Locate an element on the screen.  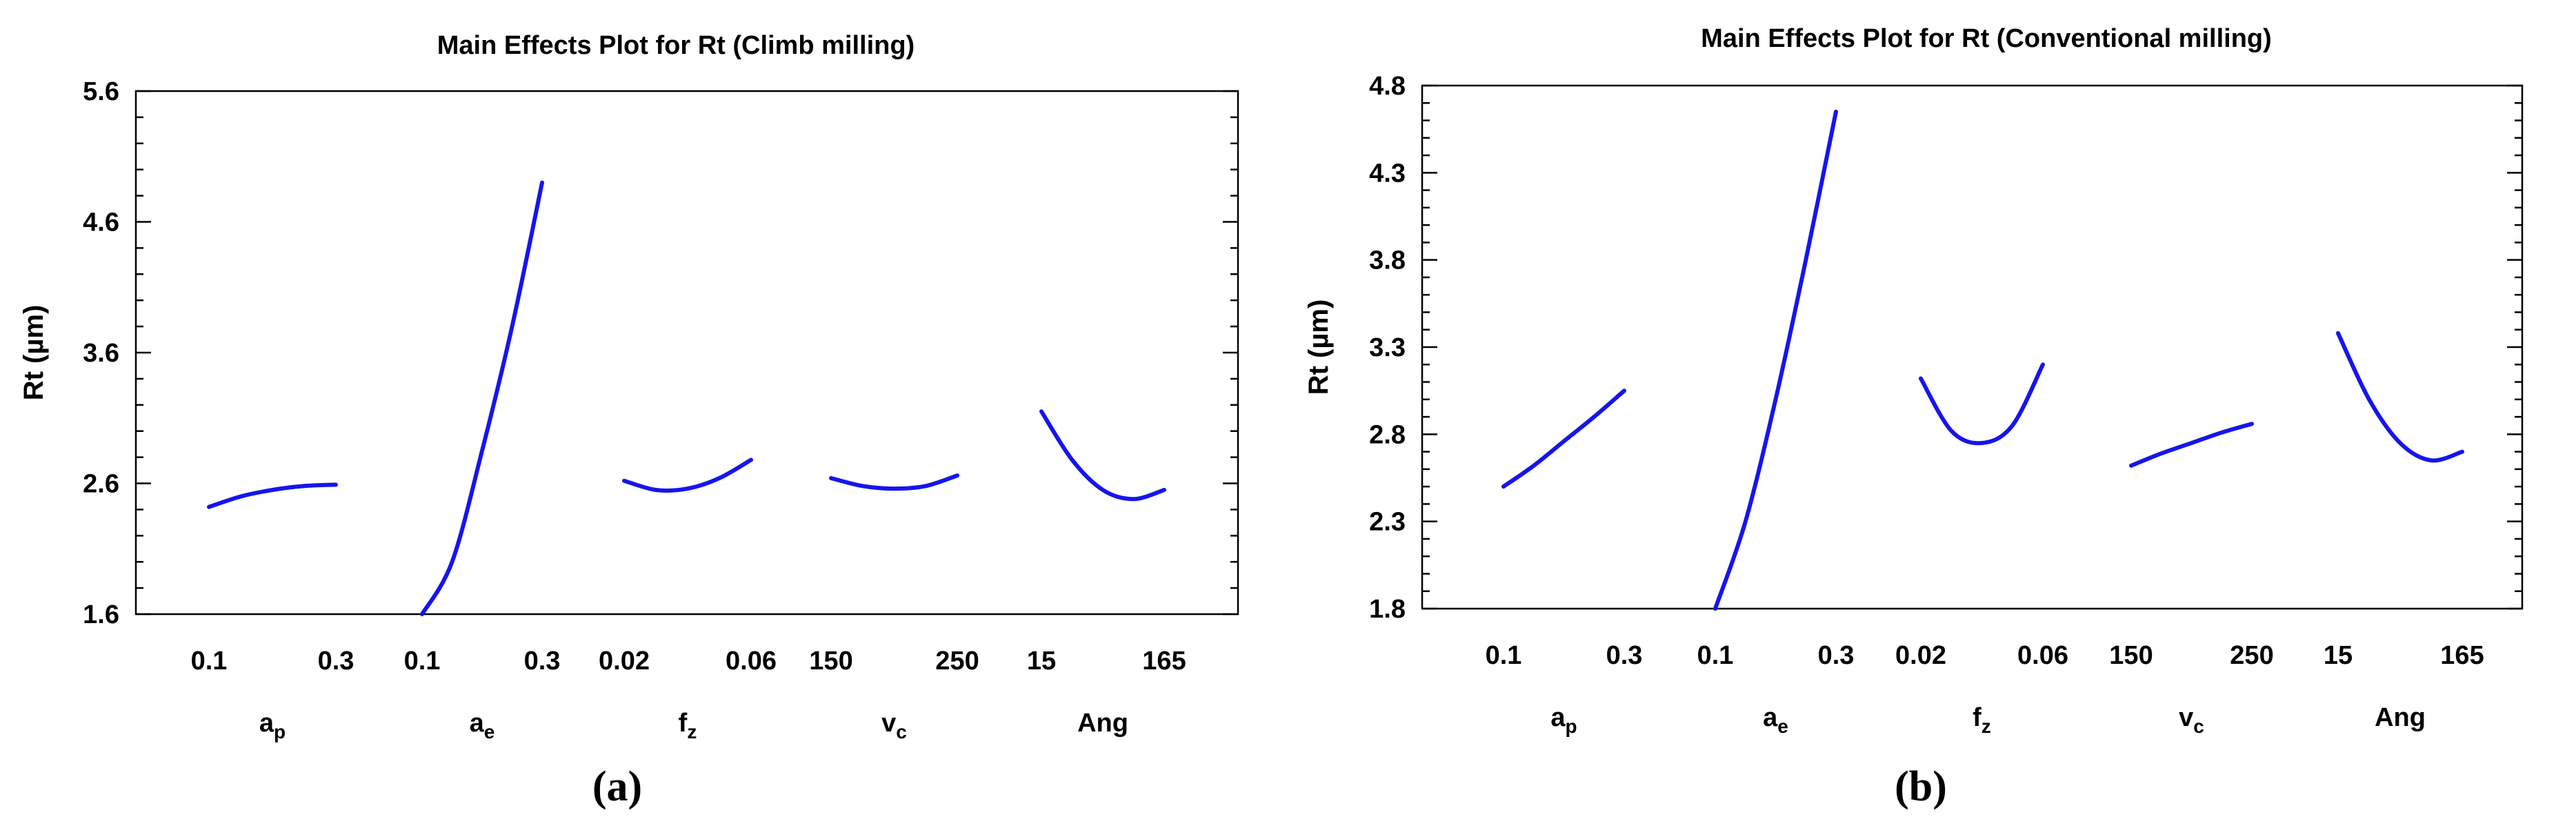
y-tick-label: 4.8 is located at coordinates (1387, 86).